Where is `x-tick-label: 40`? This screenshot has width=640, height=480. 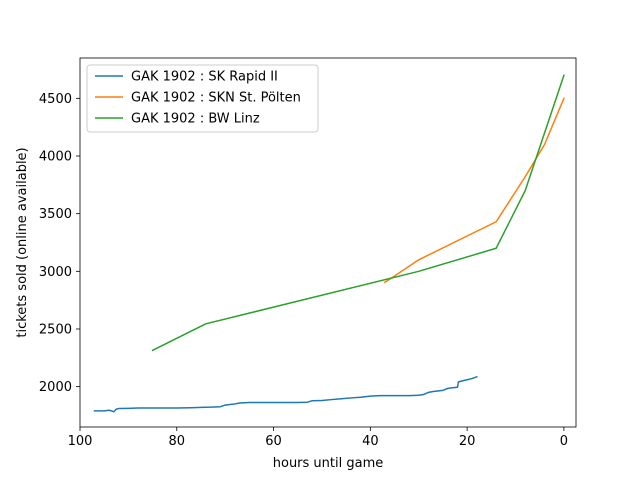 x-tick-label: 40 is located at coordinates (370, 441).